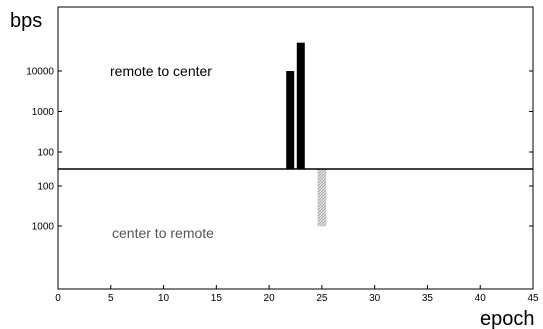 The width and height of the screenshot is (543, 329). I want to click on annotation-center-to-remote: center to remote, so click(163, 233).